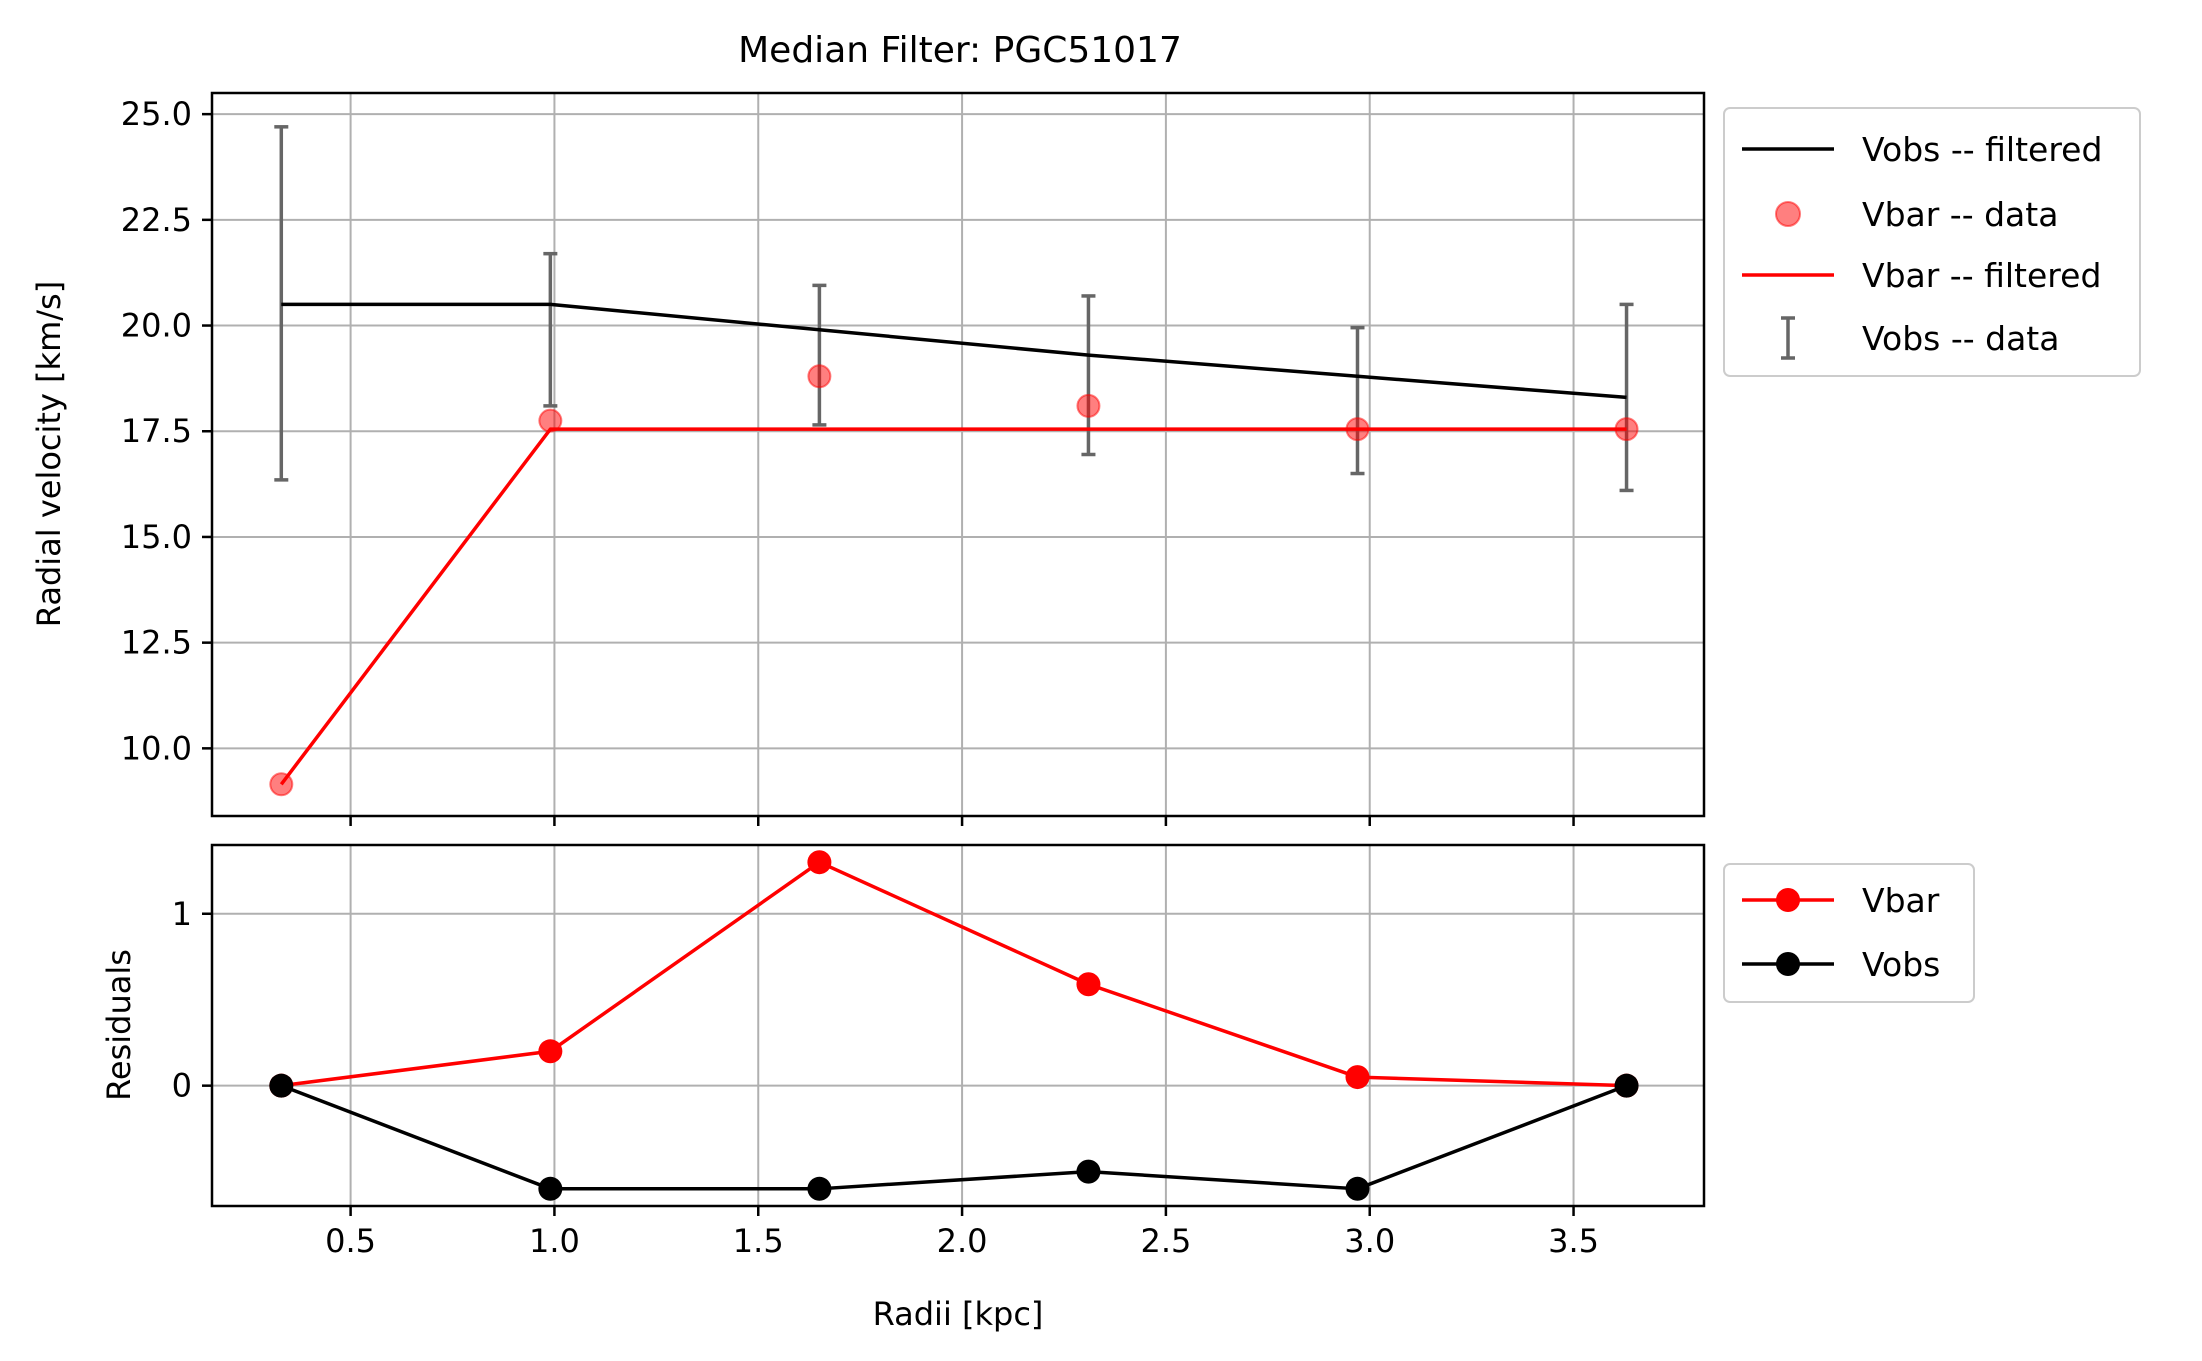 This screenshot has width=2202, height=1361. What do you see at coordinates (156, 326) in the screenshot?
I see `velocity-y-tick-label: 20.0` at bounding box center [156, 326].